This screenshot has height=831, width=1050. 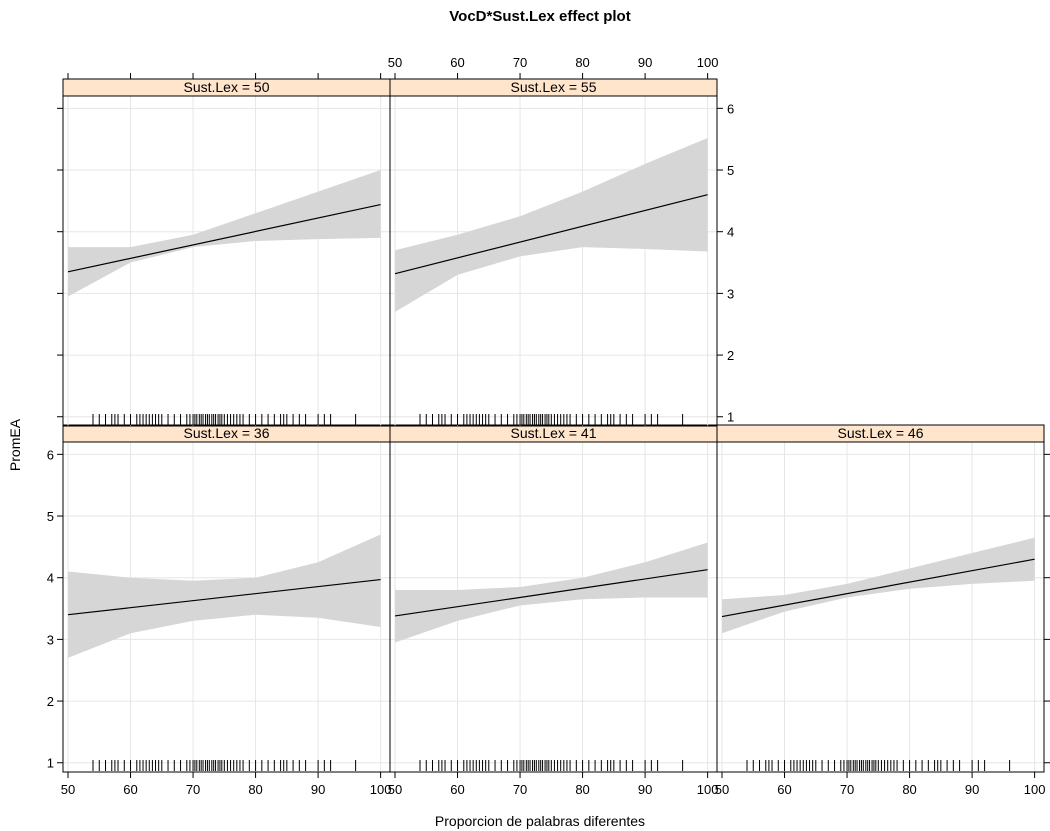 What do you see at coordinates (880, 433) in the screenshot?
I see `strip-label: Sust.Lex = 46` at bounding box center [880, 433].